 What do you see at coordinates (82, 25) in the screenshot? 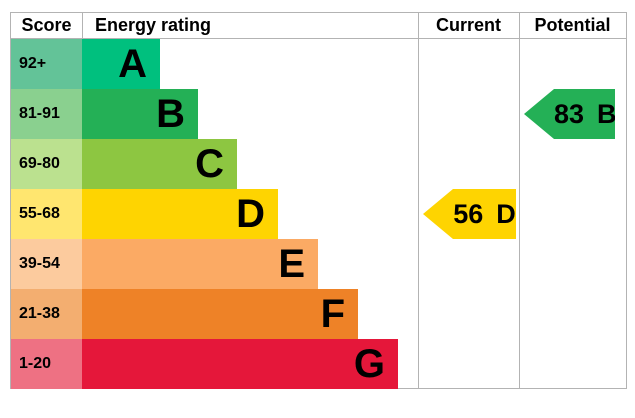
I see `score-column-divider` at bounding box center [82, 25].